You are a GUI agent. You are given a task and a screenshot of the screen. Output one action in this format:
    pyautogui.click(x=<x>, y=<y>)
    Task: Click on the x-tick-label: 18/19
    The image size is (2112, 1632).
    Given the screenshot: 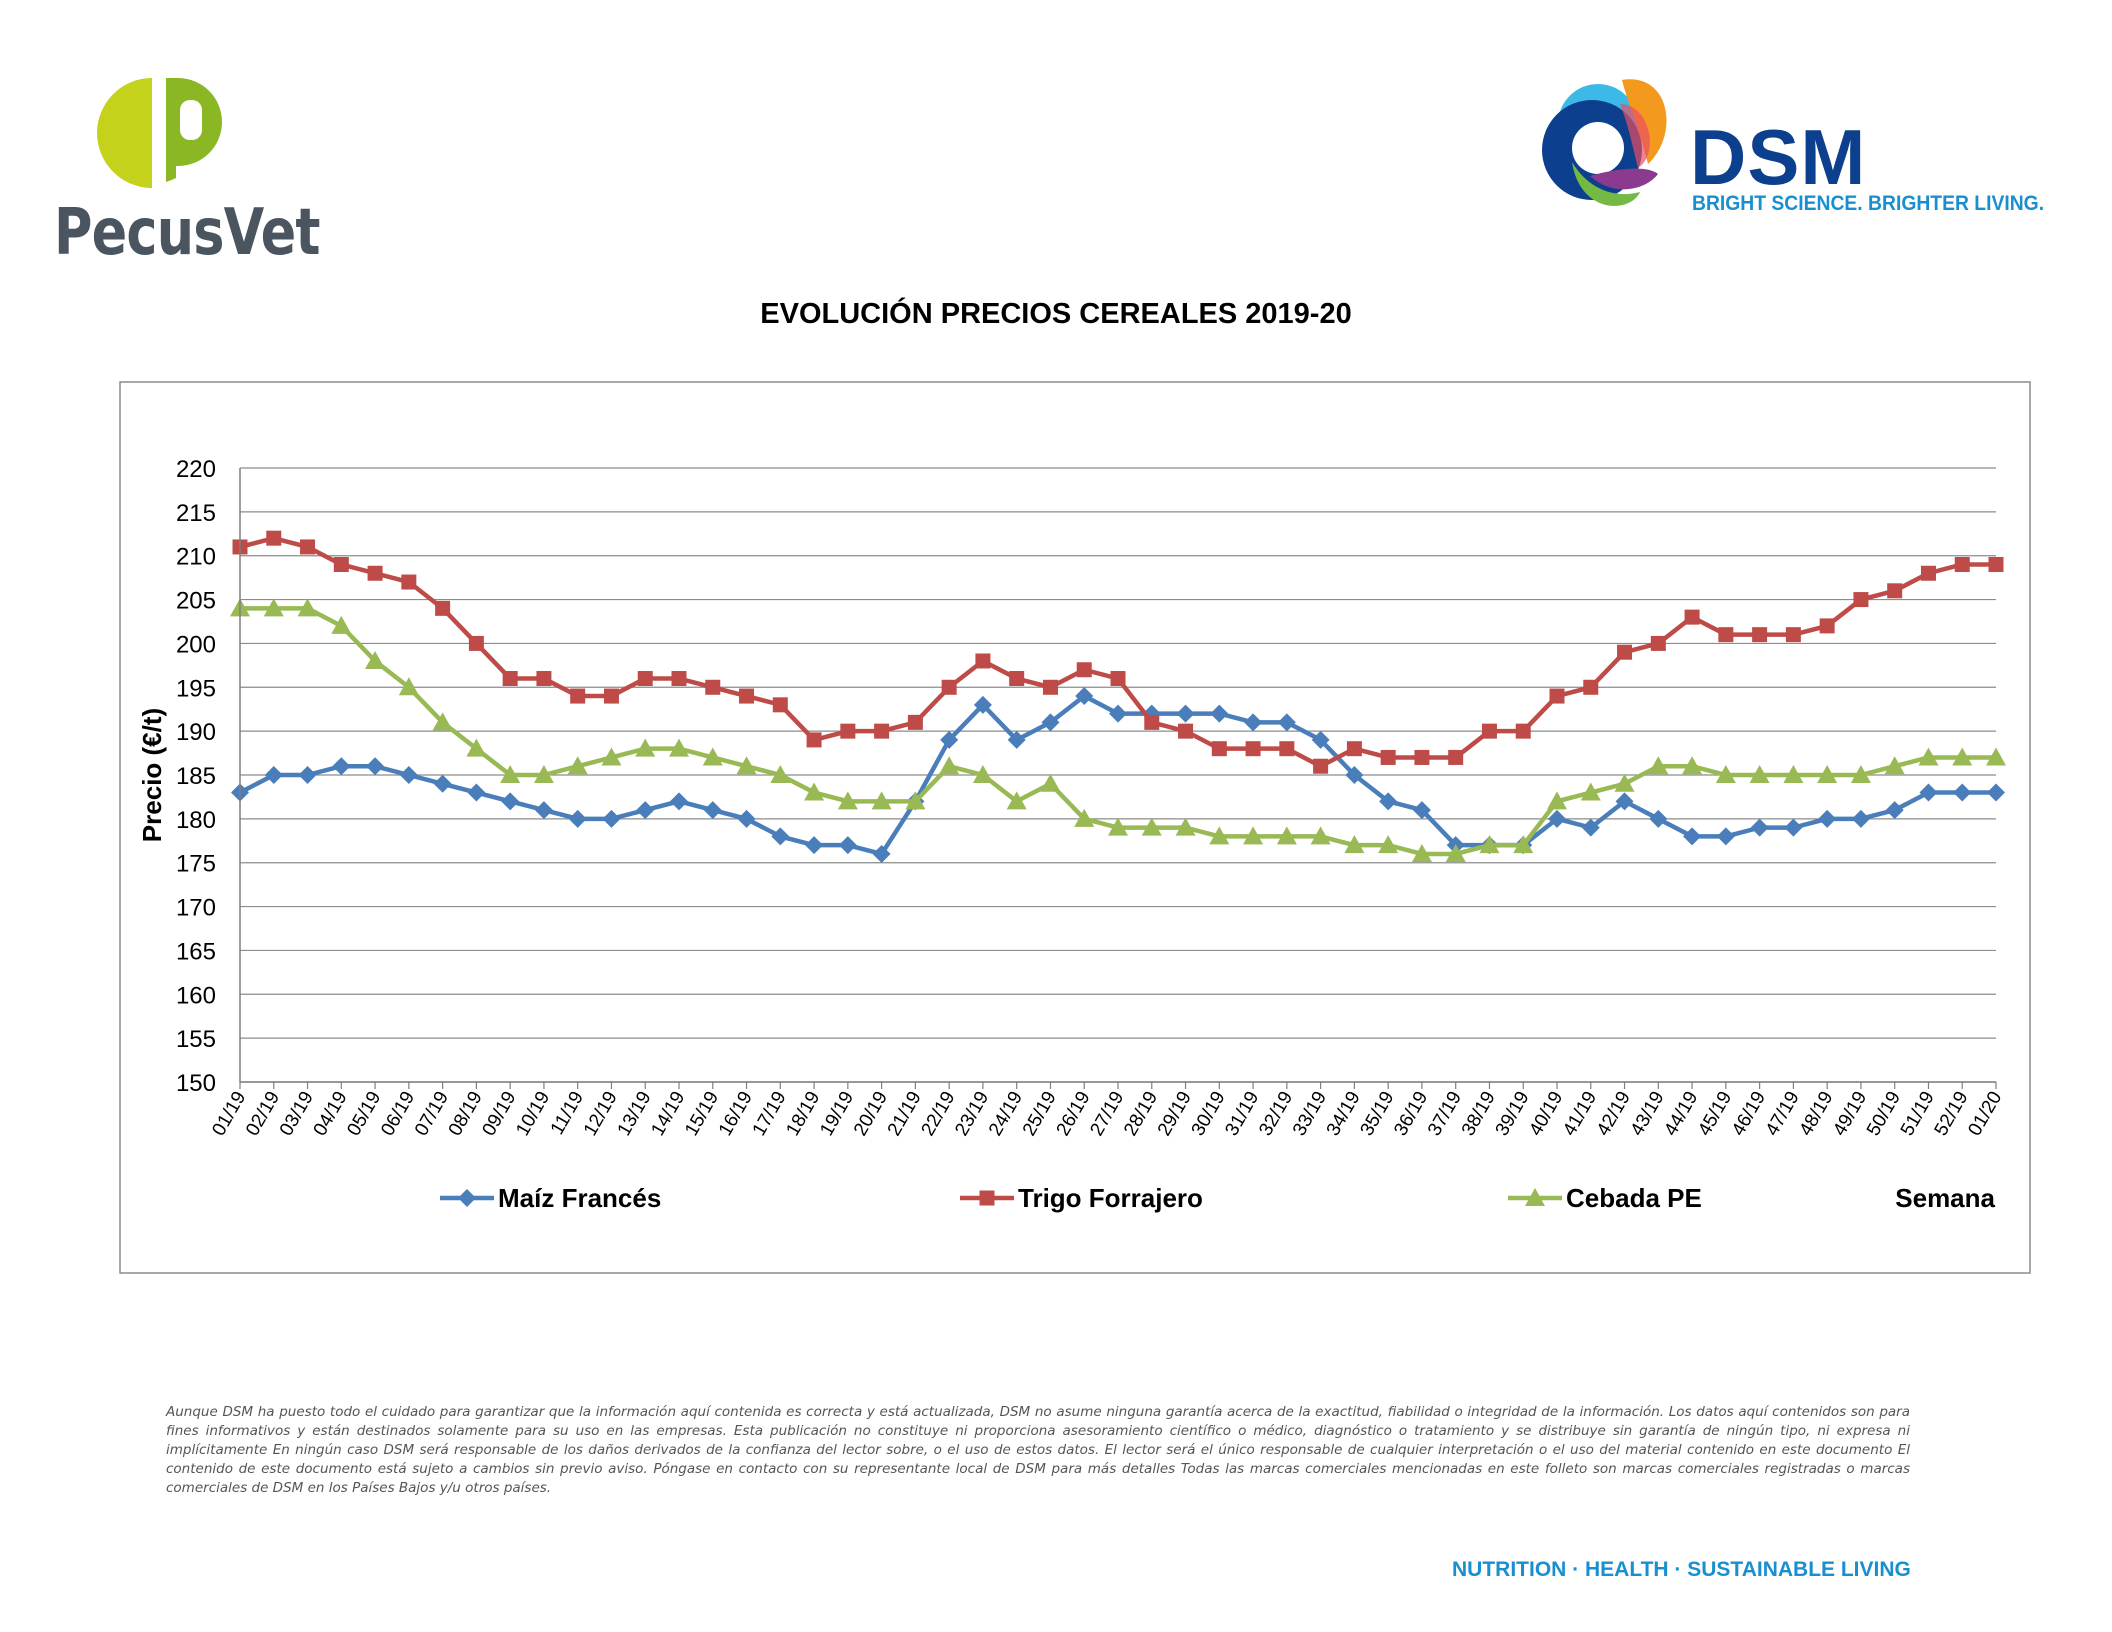 What is the action you would take?
    pyautogui.click(x=803, y=1114)
    